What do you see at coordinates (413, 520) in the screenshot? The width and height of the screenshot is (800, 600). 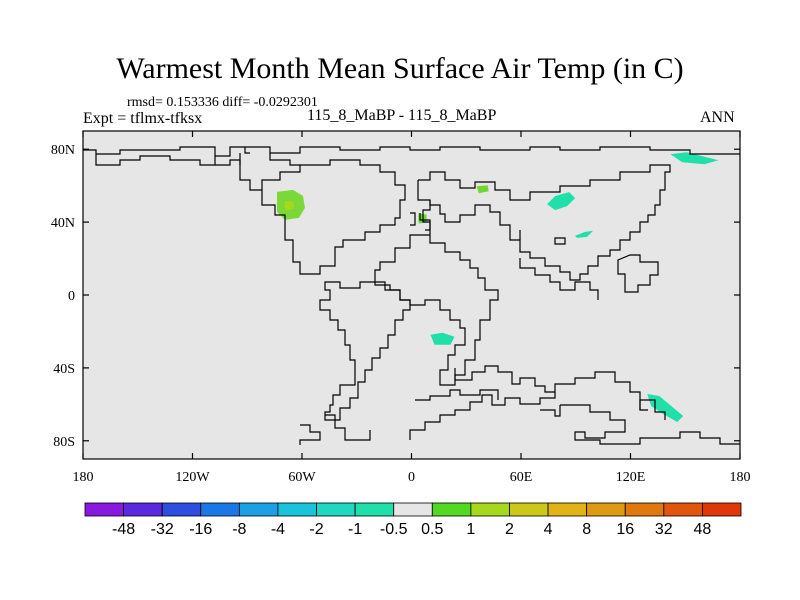 I see `colorbar: -48 -32 -16 -8 -4 -2 -1 -0.5 0.5 1 2 4 8 16 32 48` at bounding box center [413, 520].